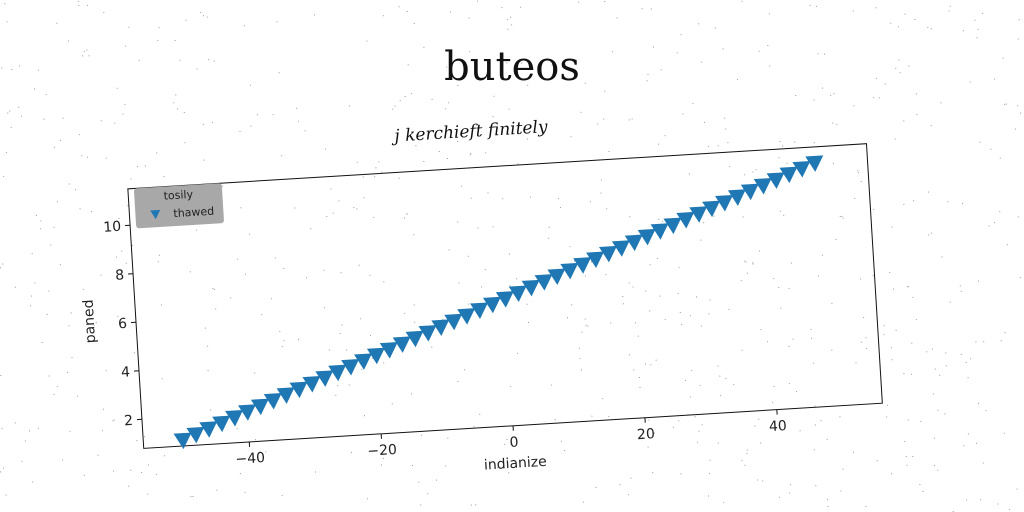 Image resolution: width=1024 pixels, height=512 pixels. I want to click on page-title: buteos, so click(512, 67).